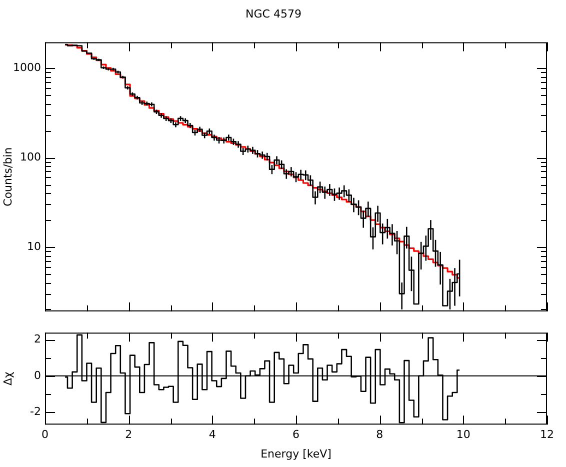 The width and height of the screenshot is (566, 467). What do you see at coordinates (7, 176) in the screenshot?
I see `y-axis-title: Counts/bin` at bounding box center [7, 176].